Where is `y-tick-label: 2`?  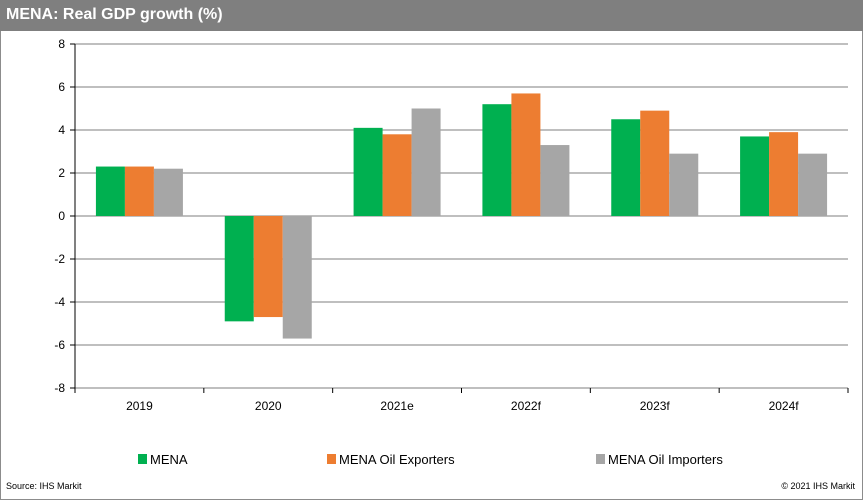
y-tick-label: 2 is located at coordinates (61, 173).